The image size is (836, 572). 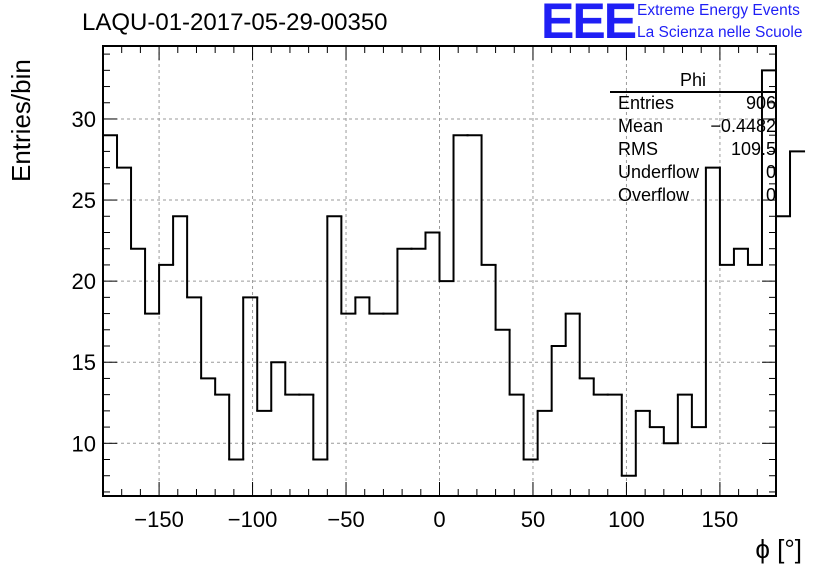 I want to click on stats-box-divider, so click(x=693, y=92).